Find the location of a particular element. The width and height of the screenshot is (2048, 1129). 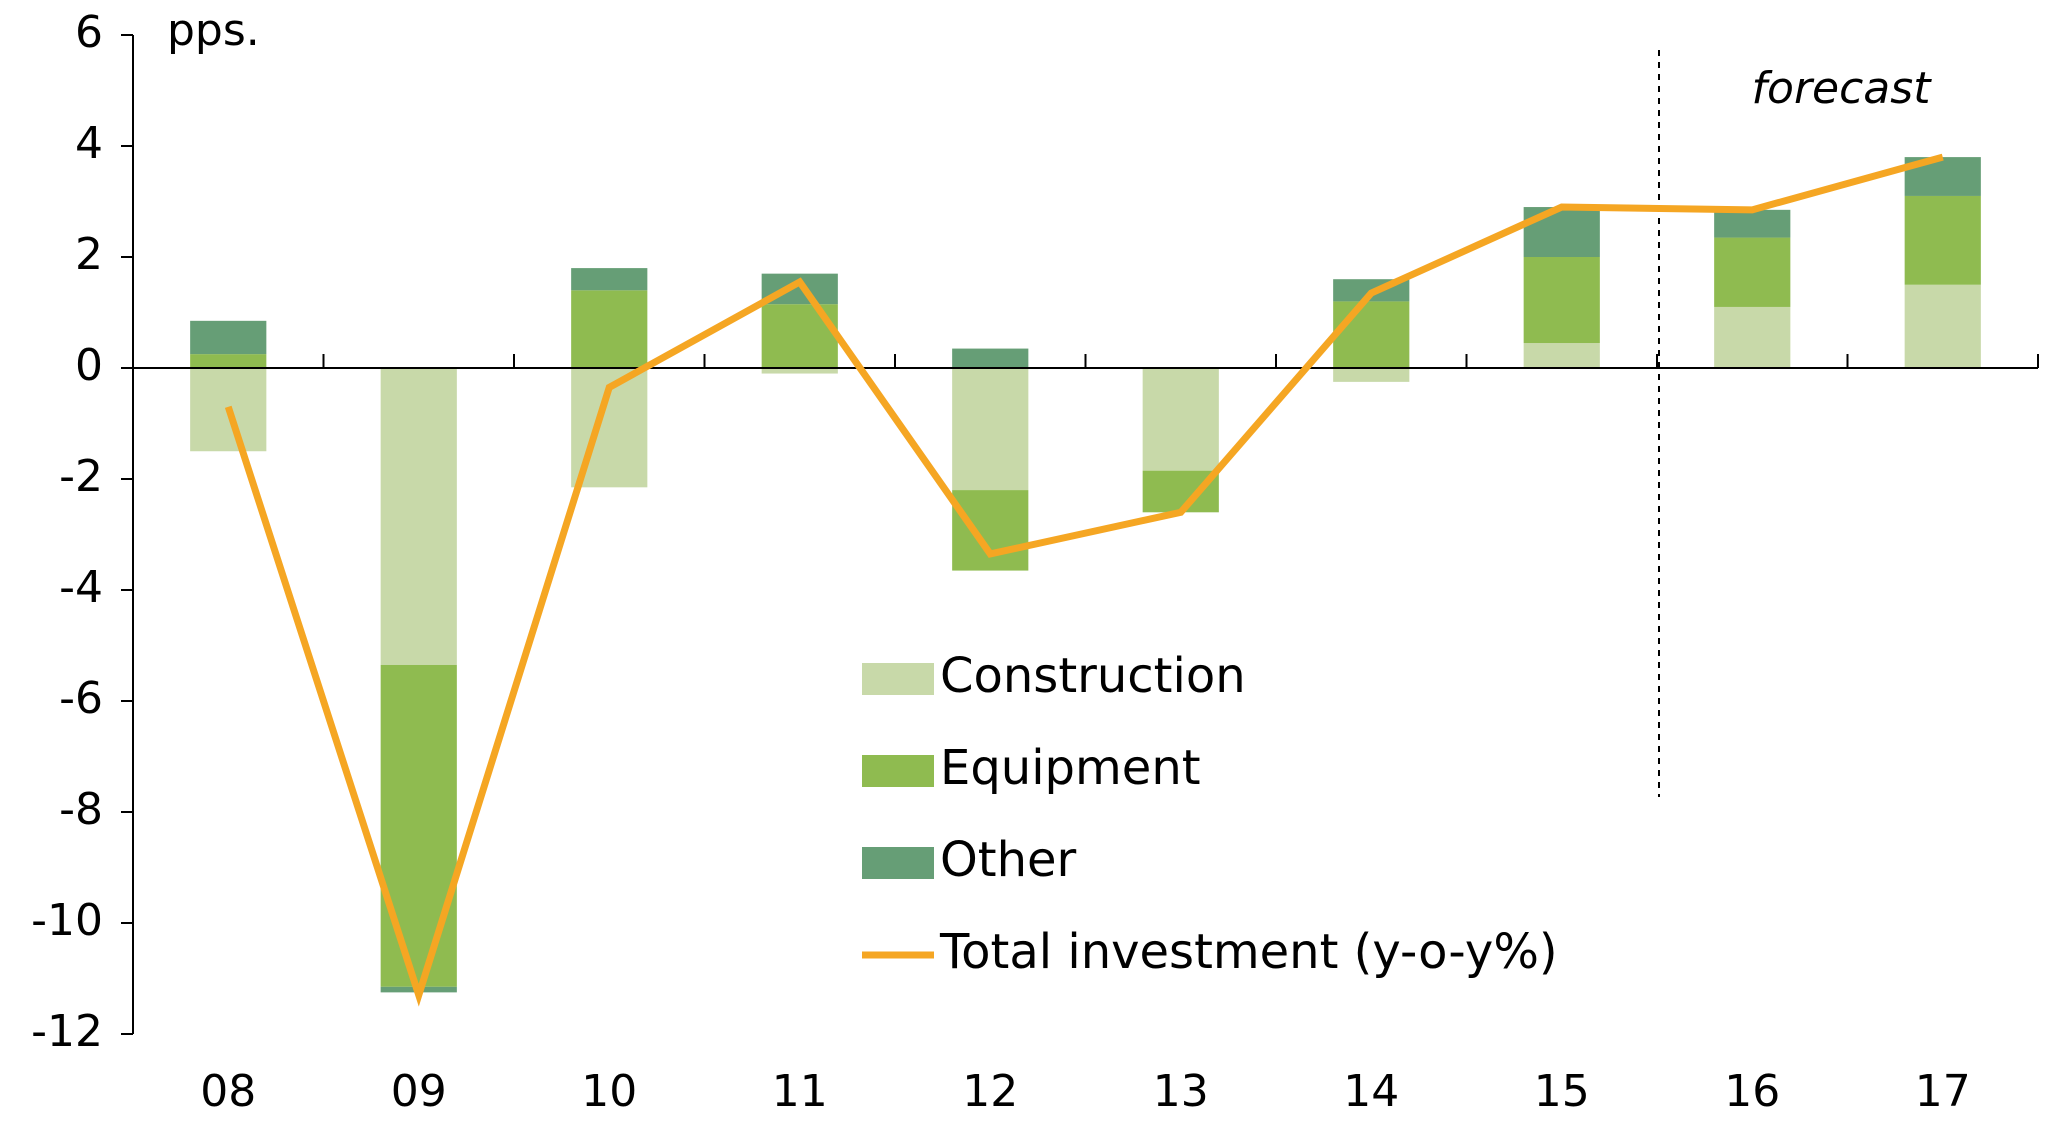

x-tick-label: 10 is located at coordinates (609, 1091).